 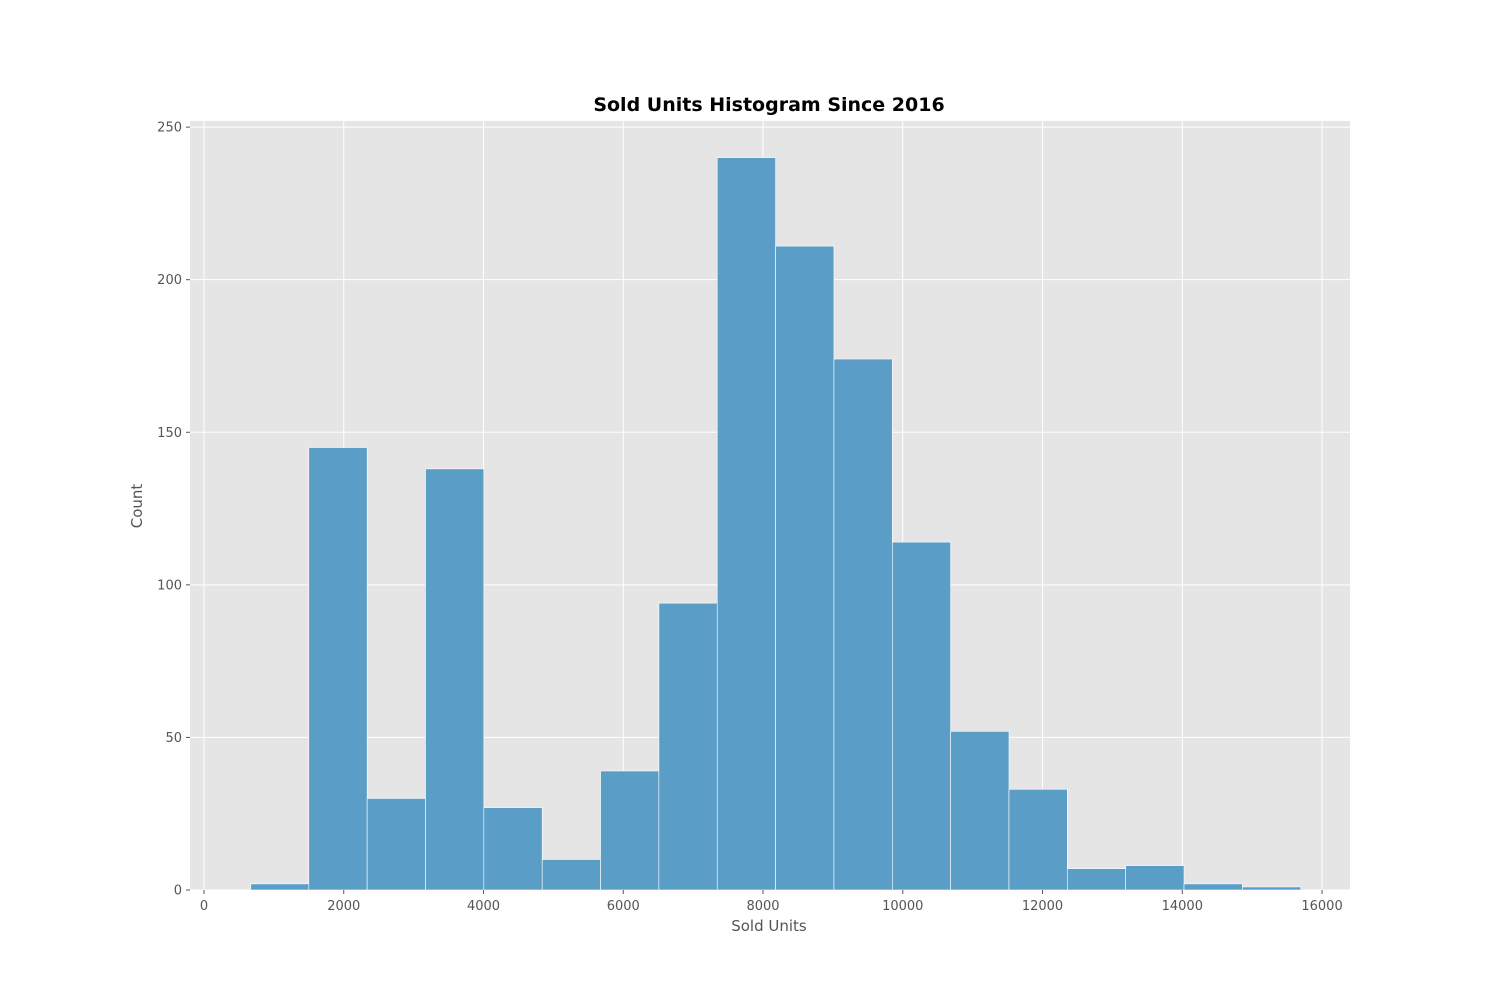 I want to click on y-axis-label: Count, so click(x=137, y=506).